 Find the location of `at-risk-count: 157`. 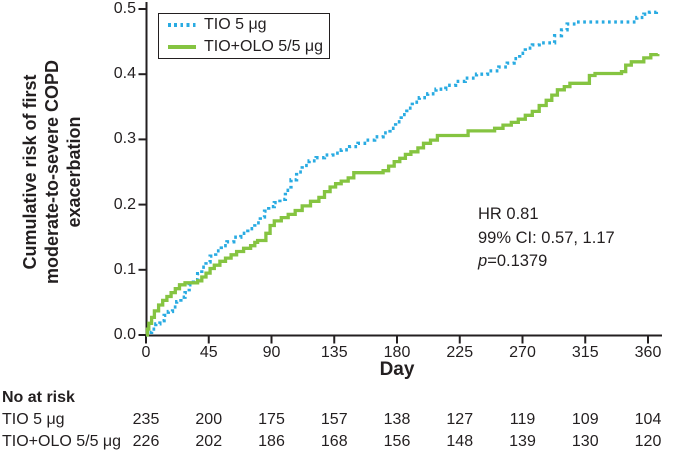

at-risk-count: 157 is located at coordinates (334, 419).